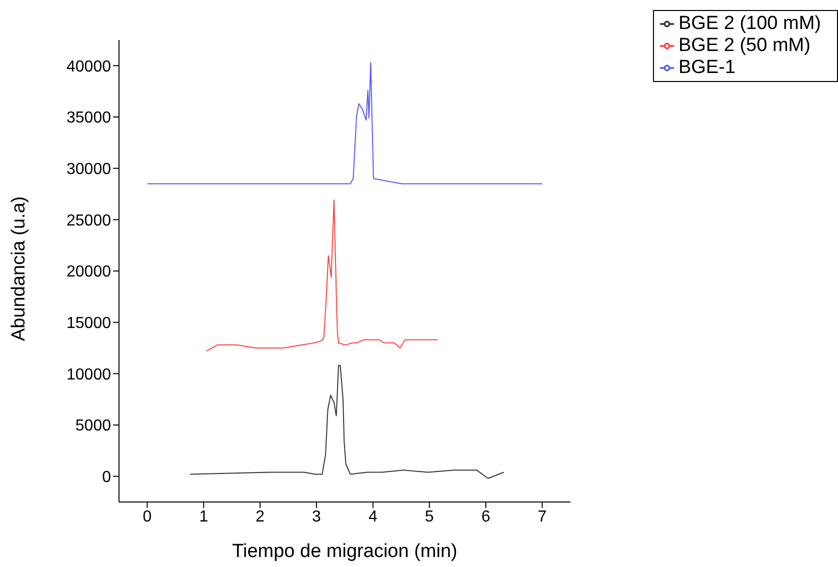 This screenshot has height=567, width=838. Describe the element at coordinates (373, 517) in the screenshot. I see `x-tick-label: 4` at that location.